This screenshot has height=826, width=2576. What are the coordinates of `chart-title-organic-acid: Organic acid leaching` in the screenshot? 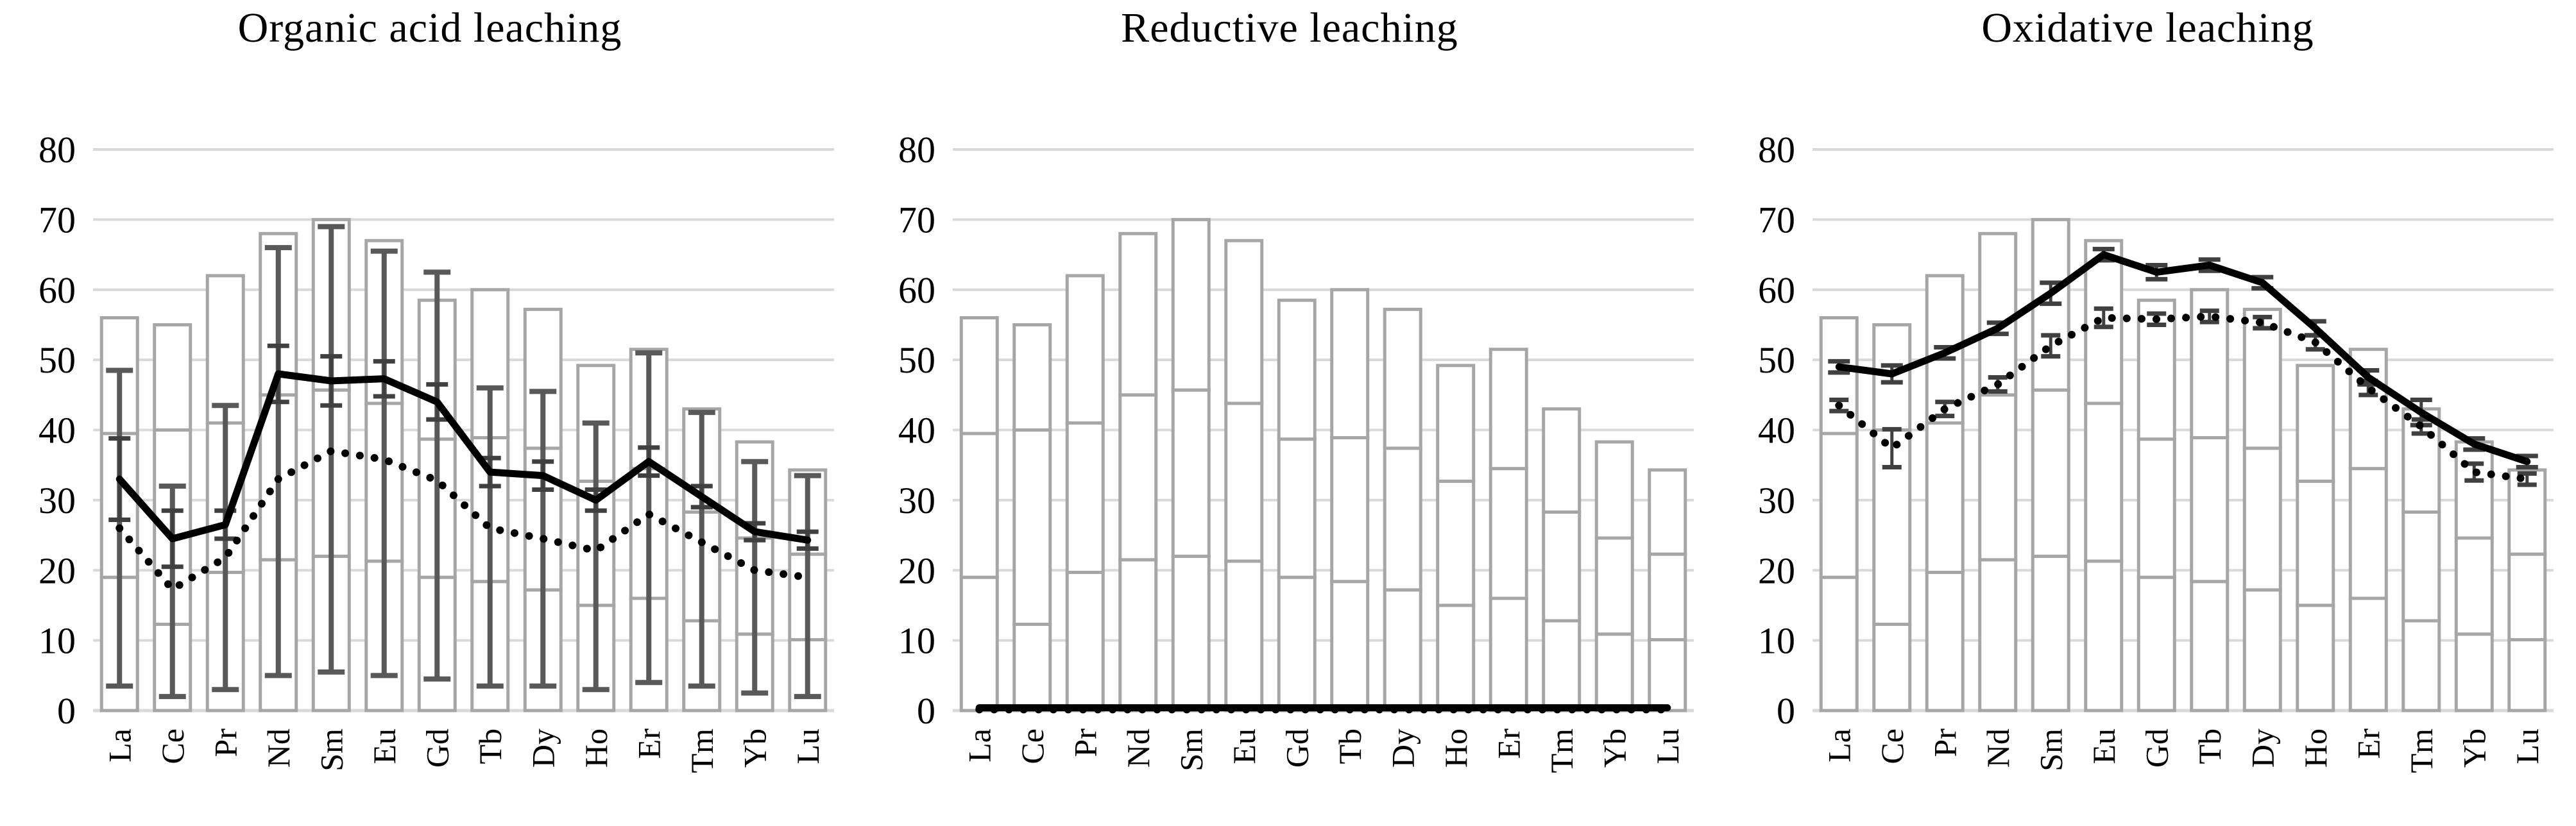 It's located at (429, 27).